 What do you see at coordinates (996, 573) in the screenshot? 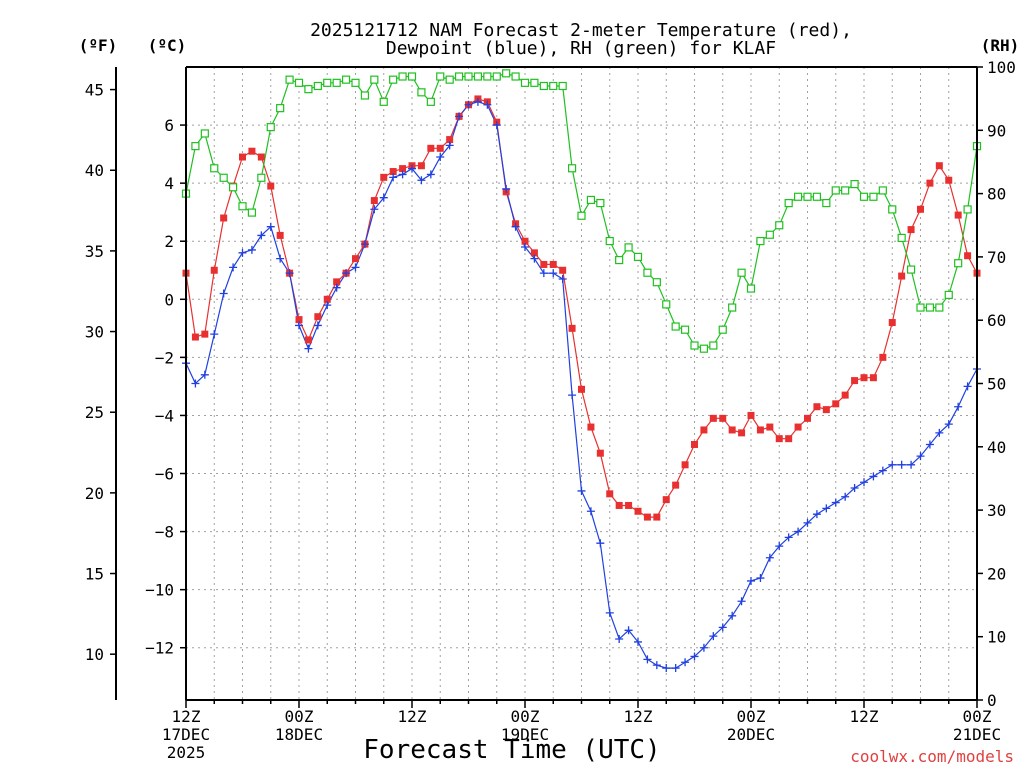
I see `rh-tick-label: 20` at bounding box center [996, 573].